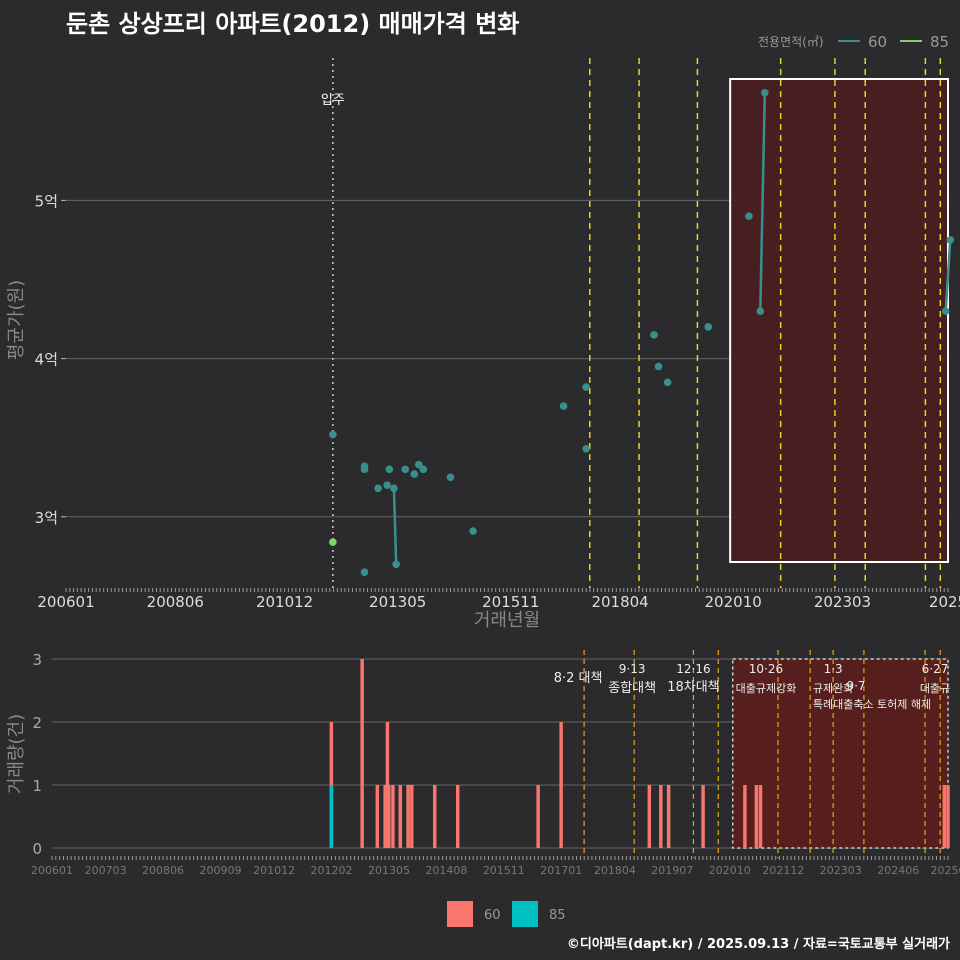  What do you see at coordinates (504, 870) in the screenshot?
I see `bar-x-tick-label: 201511` at bounding box center [504, 870].